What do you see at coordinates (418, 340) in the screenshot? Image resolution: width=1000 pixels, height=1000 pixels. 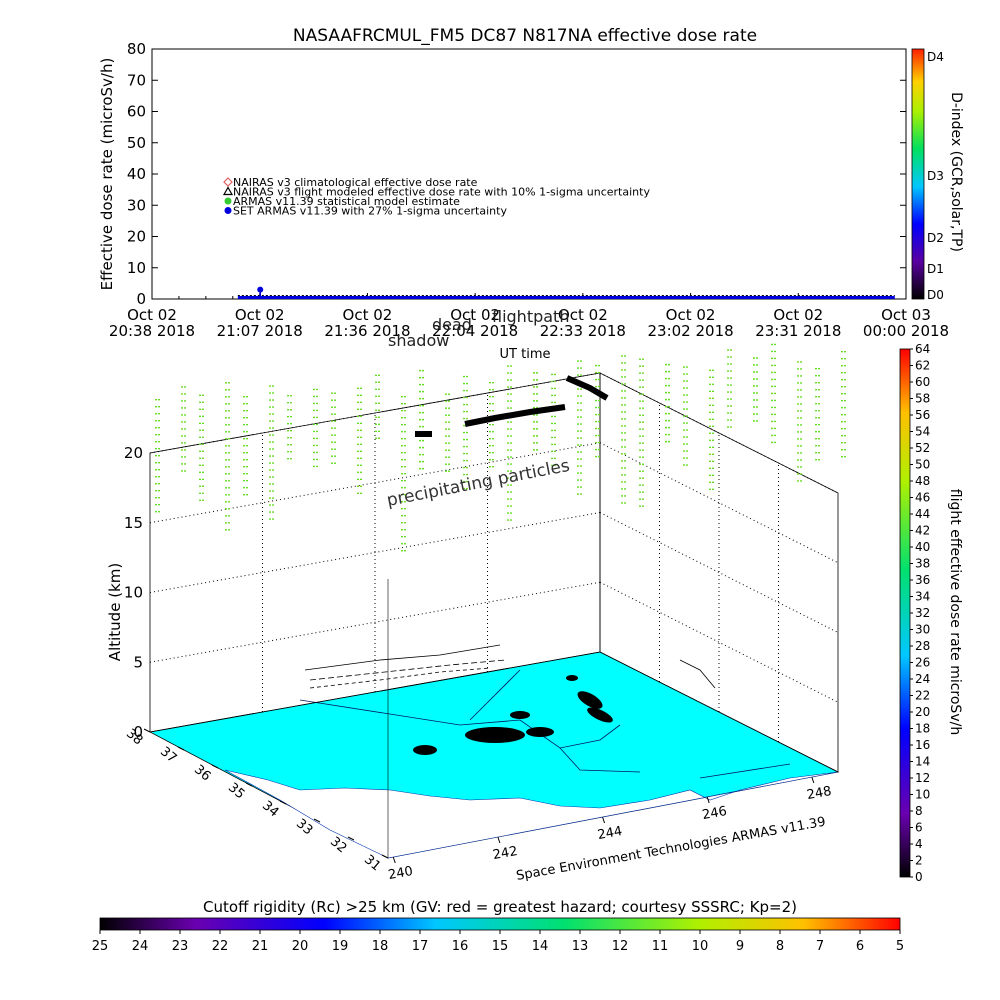 I see `annotation-shadow: shadow` at bounding box center [418, 340].